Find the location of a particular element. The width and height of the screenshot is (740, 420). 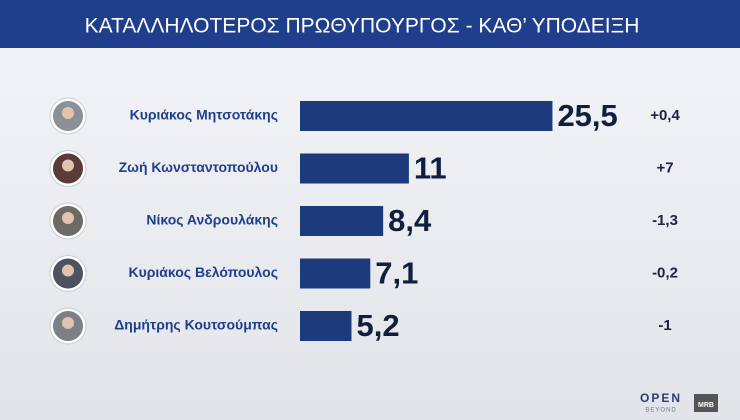

value-label: 7,1 is located at coordinates (396, 273).